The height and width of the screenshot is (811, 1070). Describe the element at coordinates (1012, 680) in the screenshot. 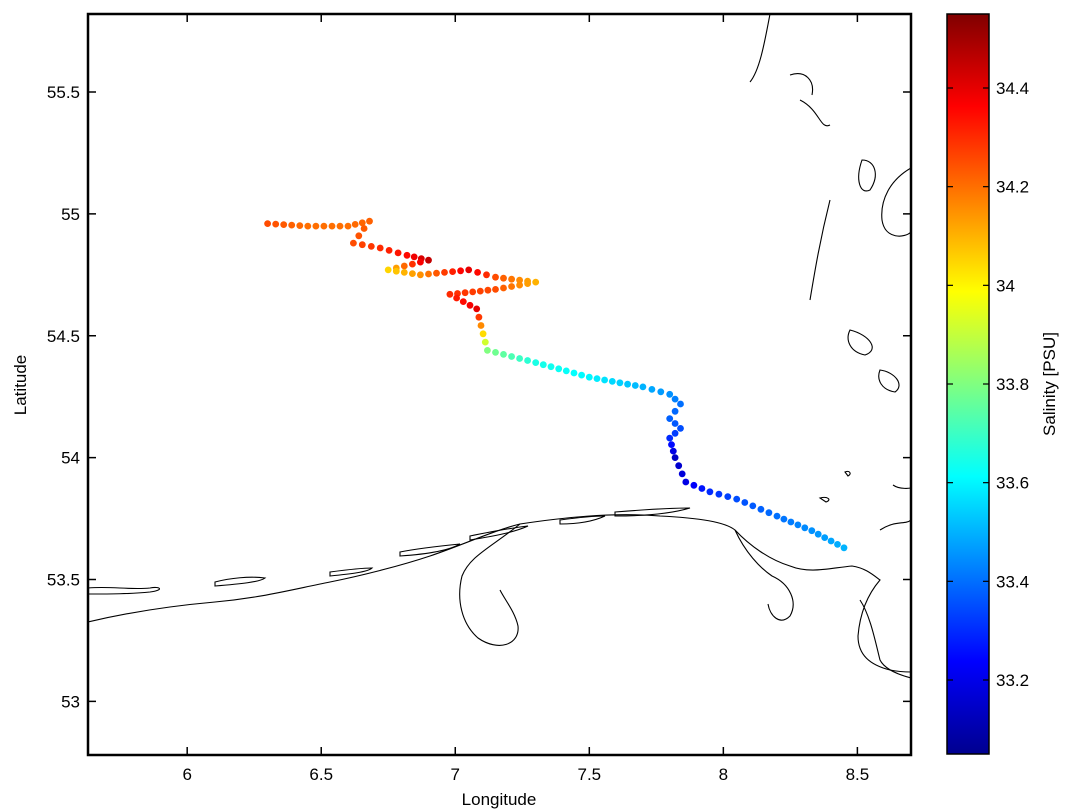

I see `colorbar-tick-label: 33.2` at that location.